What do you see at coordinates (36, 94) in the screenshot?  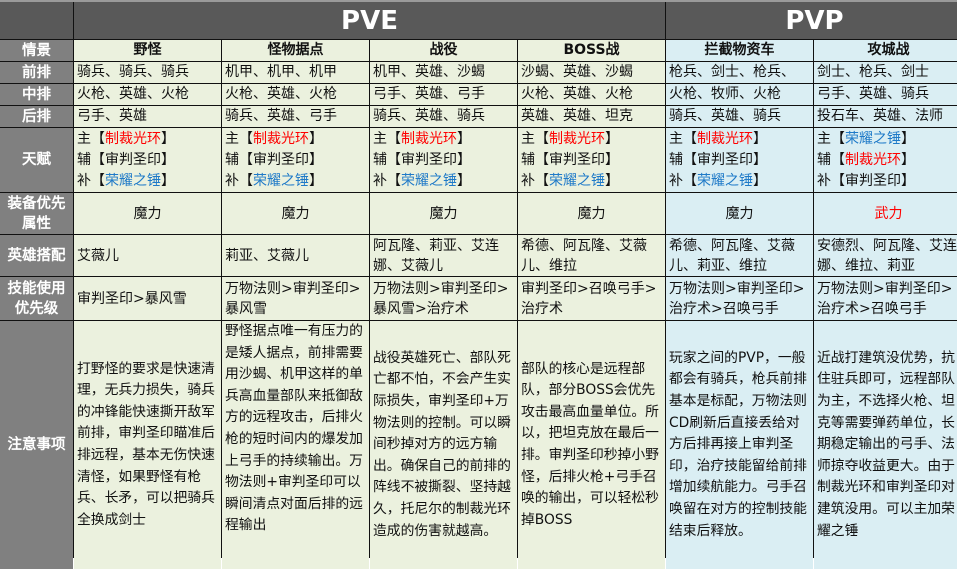 I see `row-label-middle: 中排` at bounding box center [36, 94].